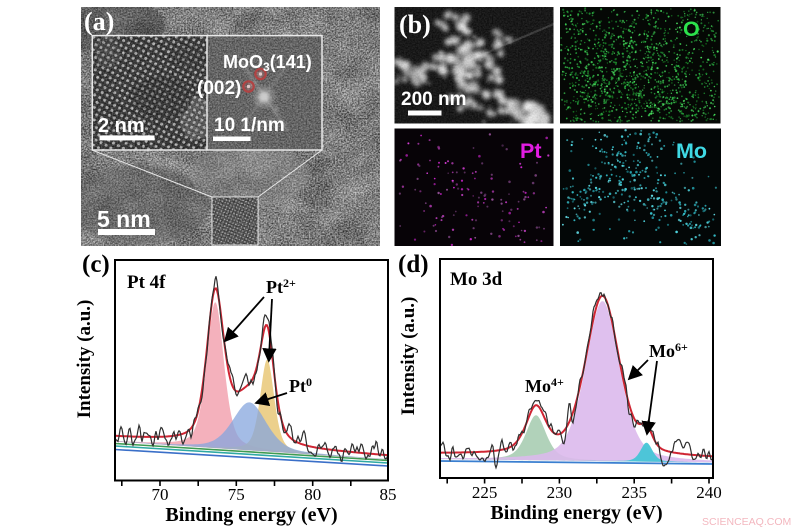 The image size is (800, 530). Describe the element at coordinates (281, 286) in the screenshot. I see `svg-text: Pt2+` at that location.